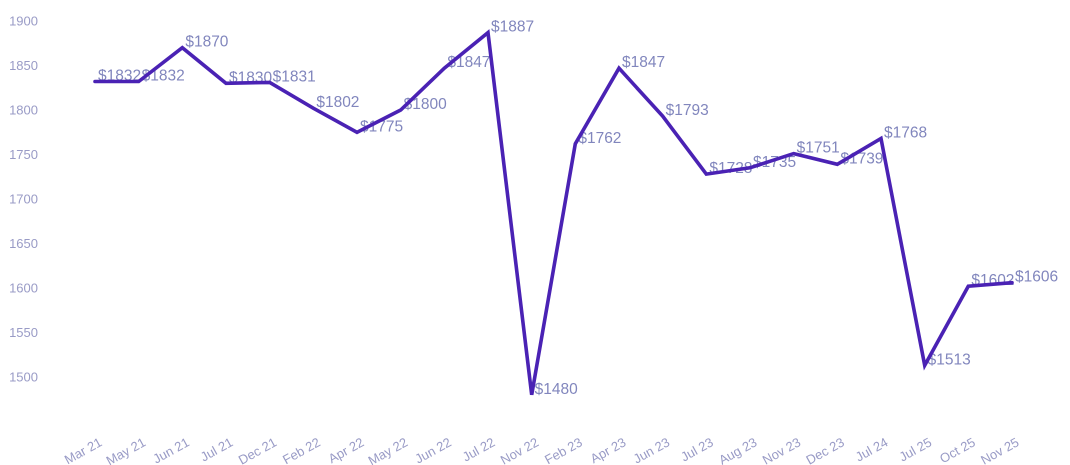 This screenshot has height=465, width=1070. Describe the element at coordinates (599, 138) in the screenshot. I see `data-point-label: $1762` at that location.